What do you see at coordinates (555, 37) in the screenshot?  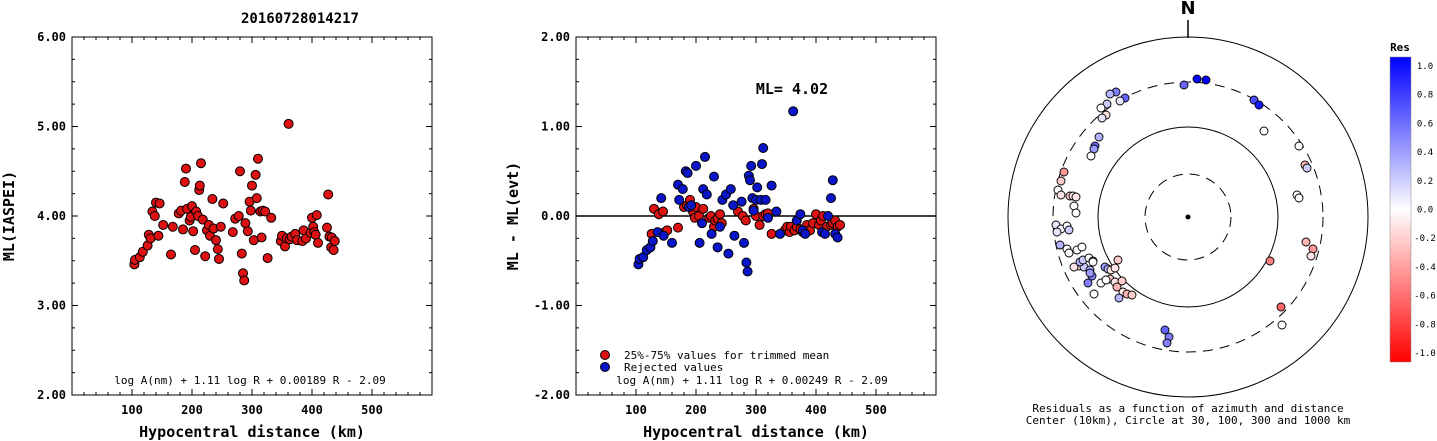 I see `y-tick-label: 2.00` at bounding box center [555, 37].